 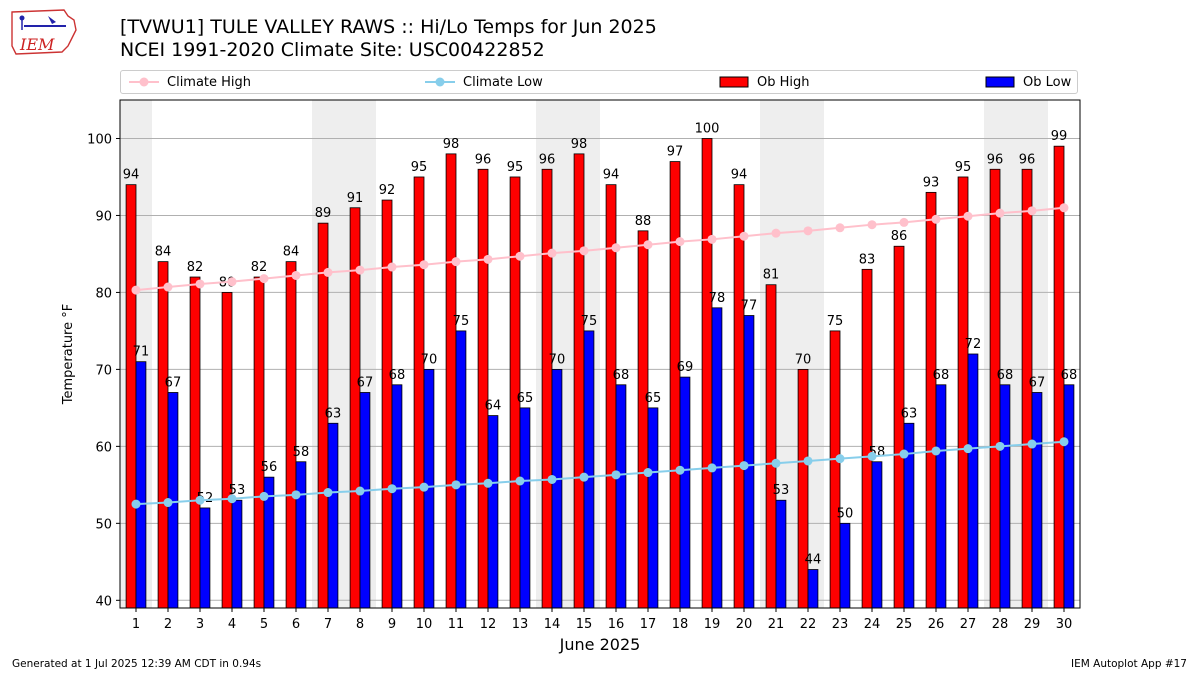 What do you see at coordinates (643, 221) in the screenshot?
I see `ob-high-label-17: 88` at bounding box center [643, 221].